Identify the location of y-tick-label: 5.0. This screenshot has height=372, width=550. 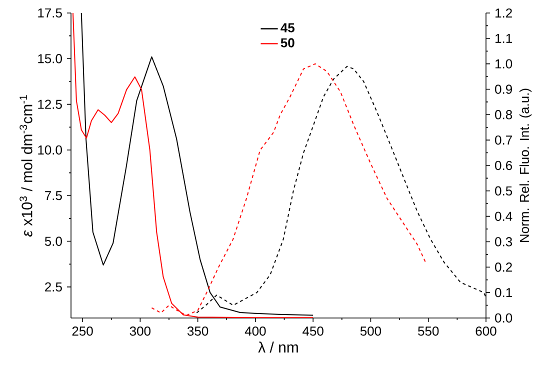
(53, 241).